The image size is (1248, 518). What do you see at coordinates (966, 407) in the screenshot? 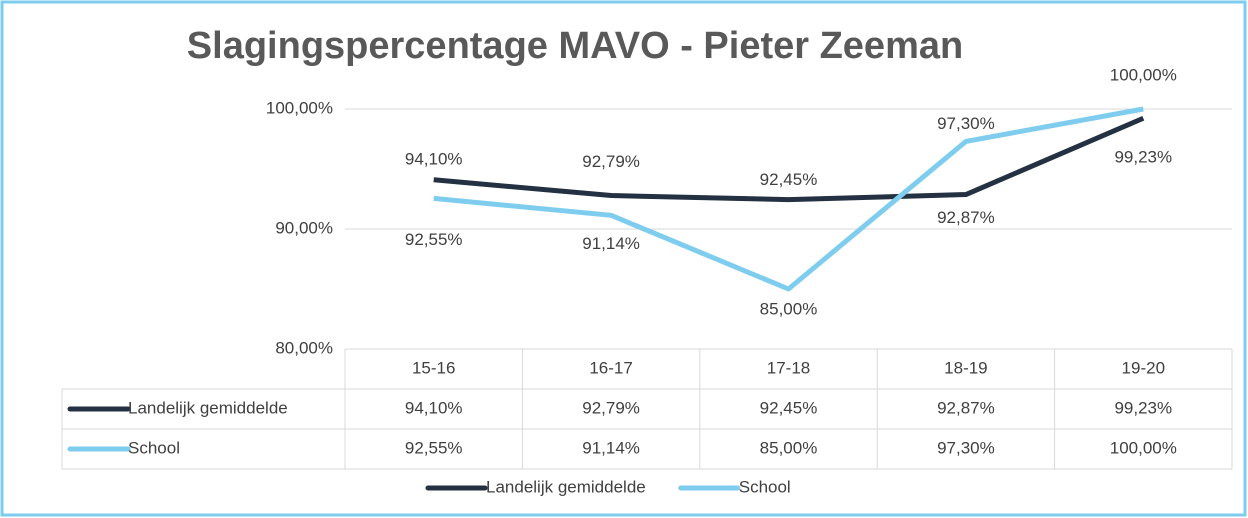
I see `table-cell: 92,87%` at bounding box center [966, 407].